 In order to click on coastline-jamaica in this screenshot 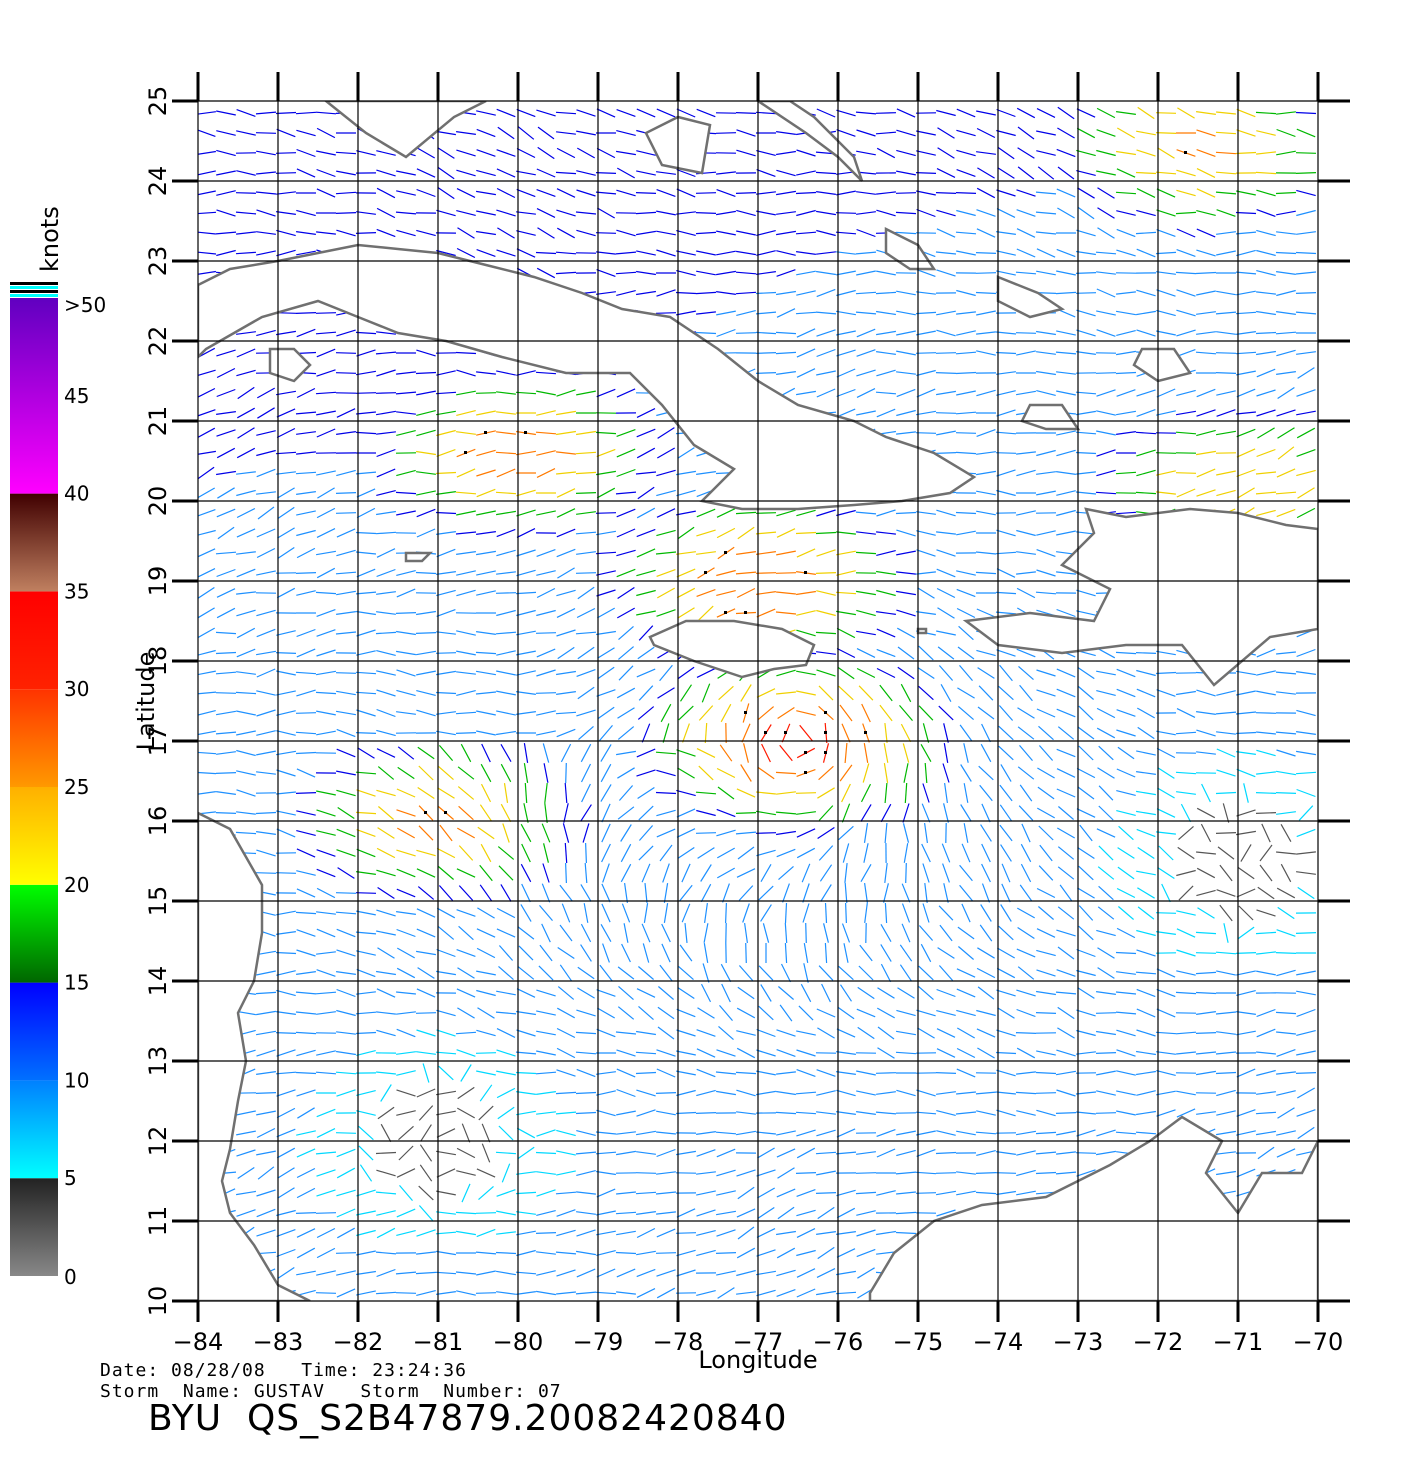, I will do `click(732, 649)`.